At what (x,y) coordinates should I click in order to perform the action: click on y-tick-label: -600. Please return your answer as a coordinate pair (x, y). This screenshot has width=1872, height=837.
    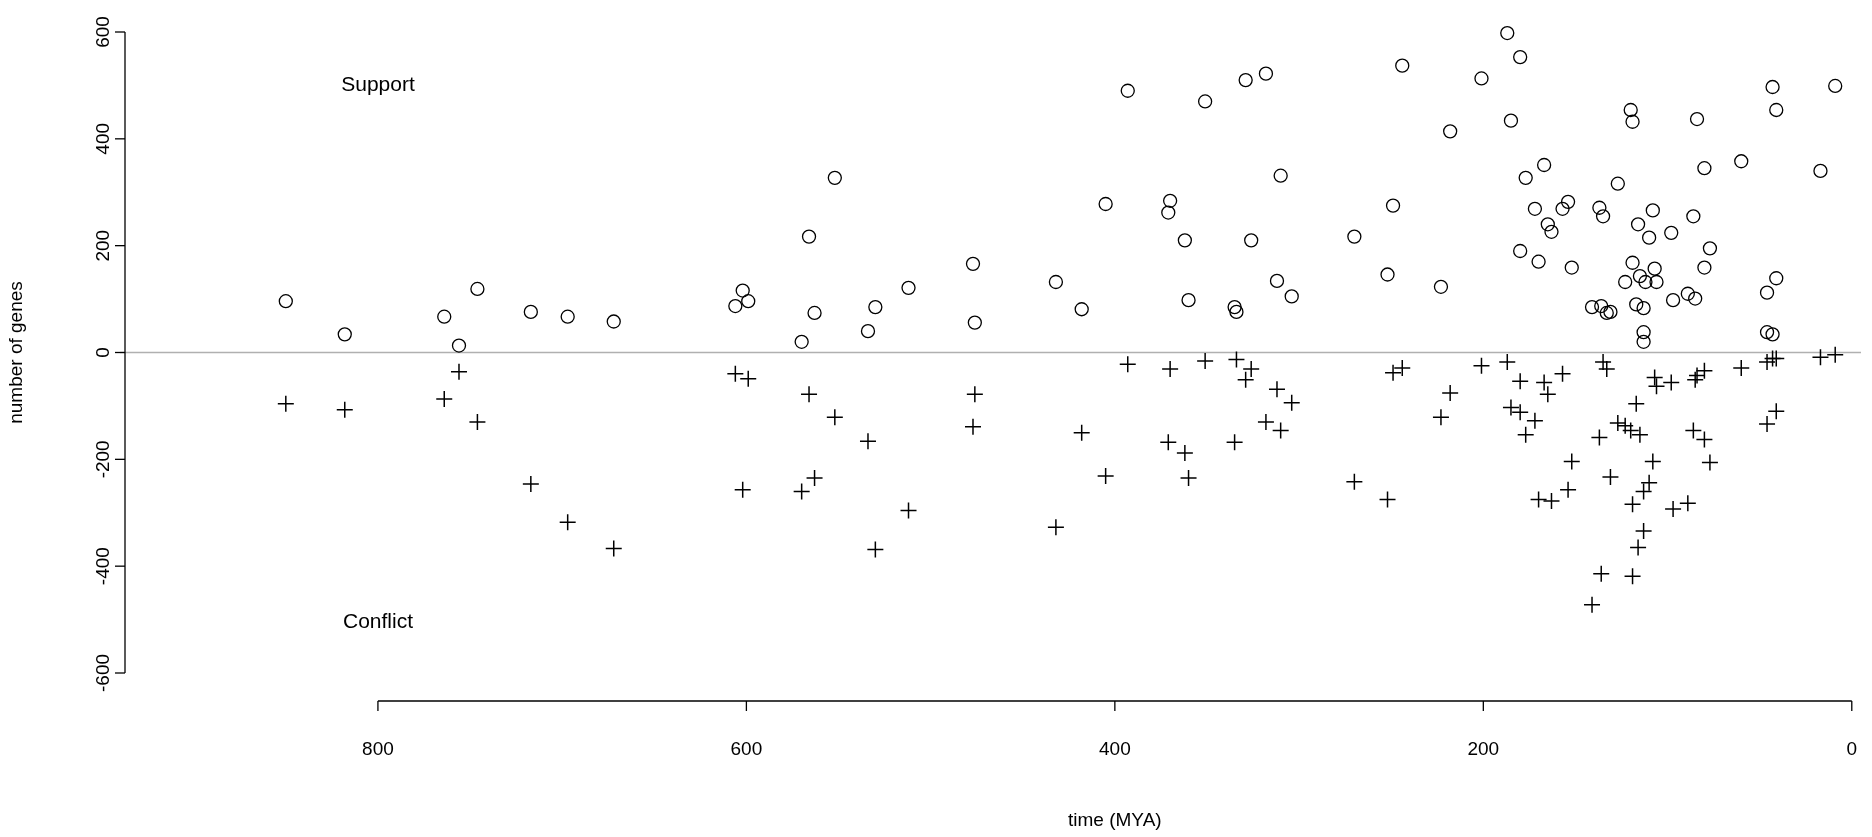
    Looking at the image, I should click on (102, 673).